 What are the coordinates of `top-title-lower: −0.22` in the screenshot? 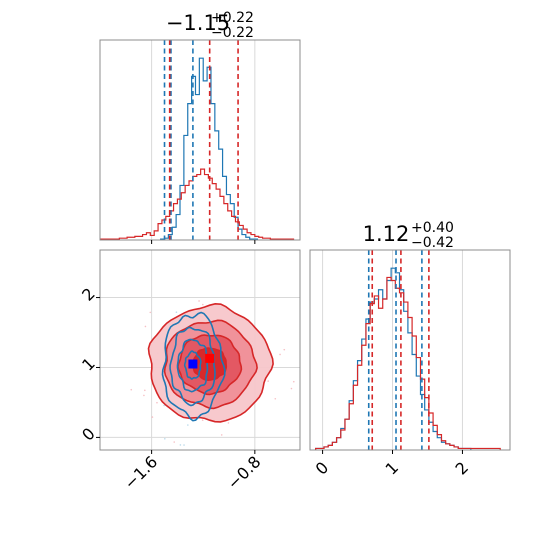 It's located at (232, 33).